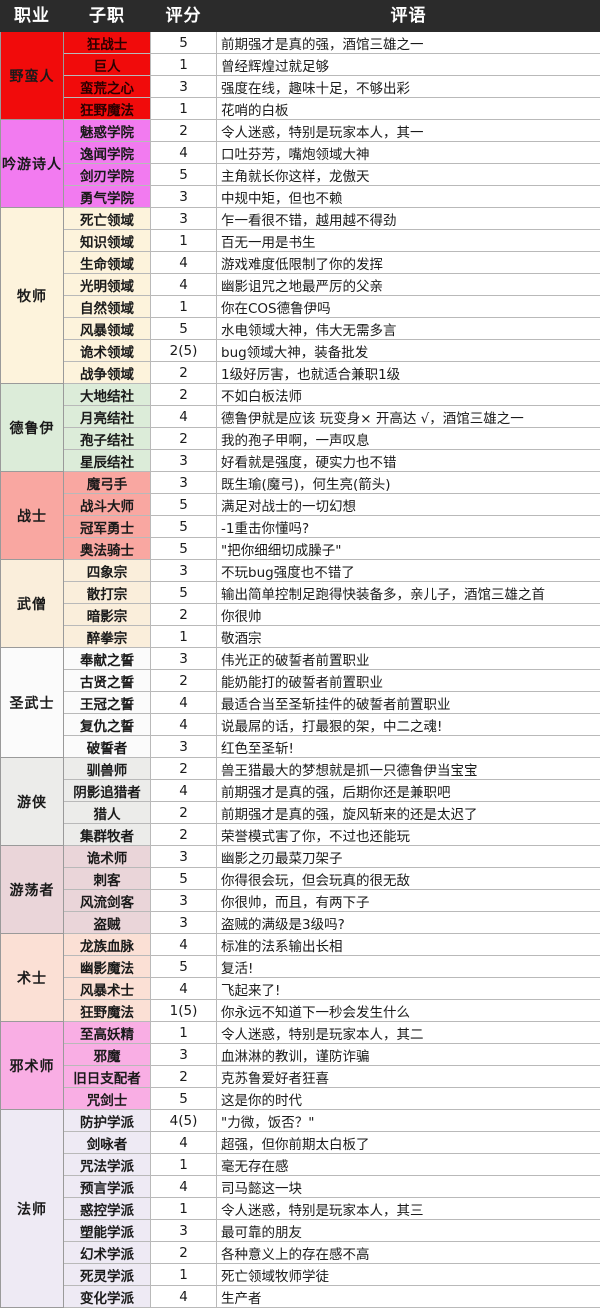 The width and height of the screenshot is (600, 1308). I want to click on subclass-name-cell: 狂野魔法, so click(107, 1011).